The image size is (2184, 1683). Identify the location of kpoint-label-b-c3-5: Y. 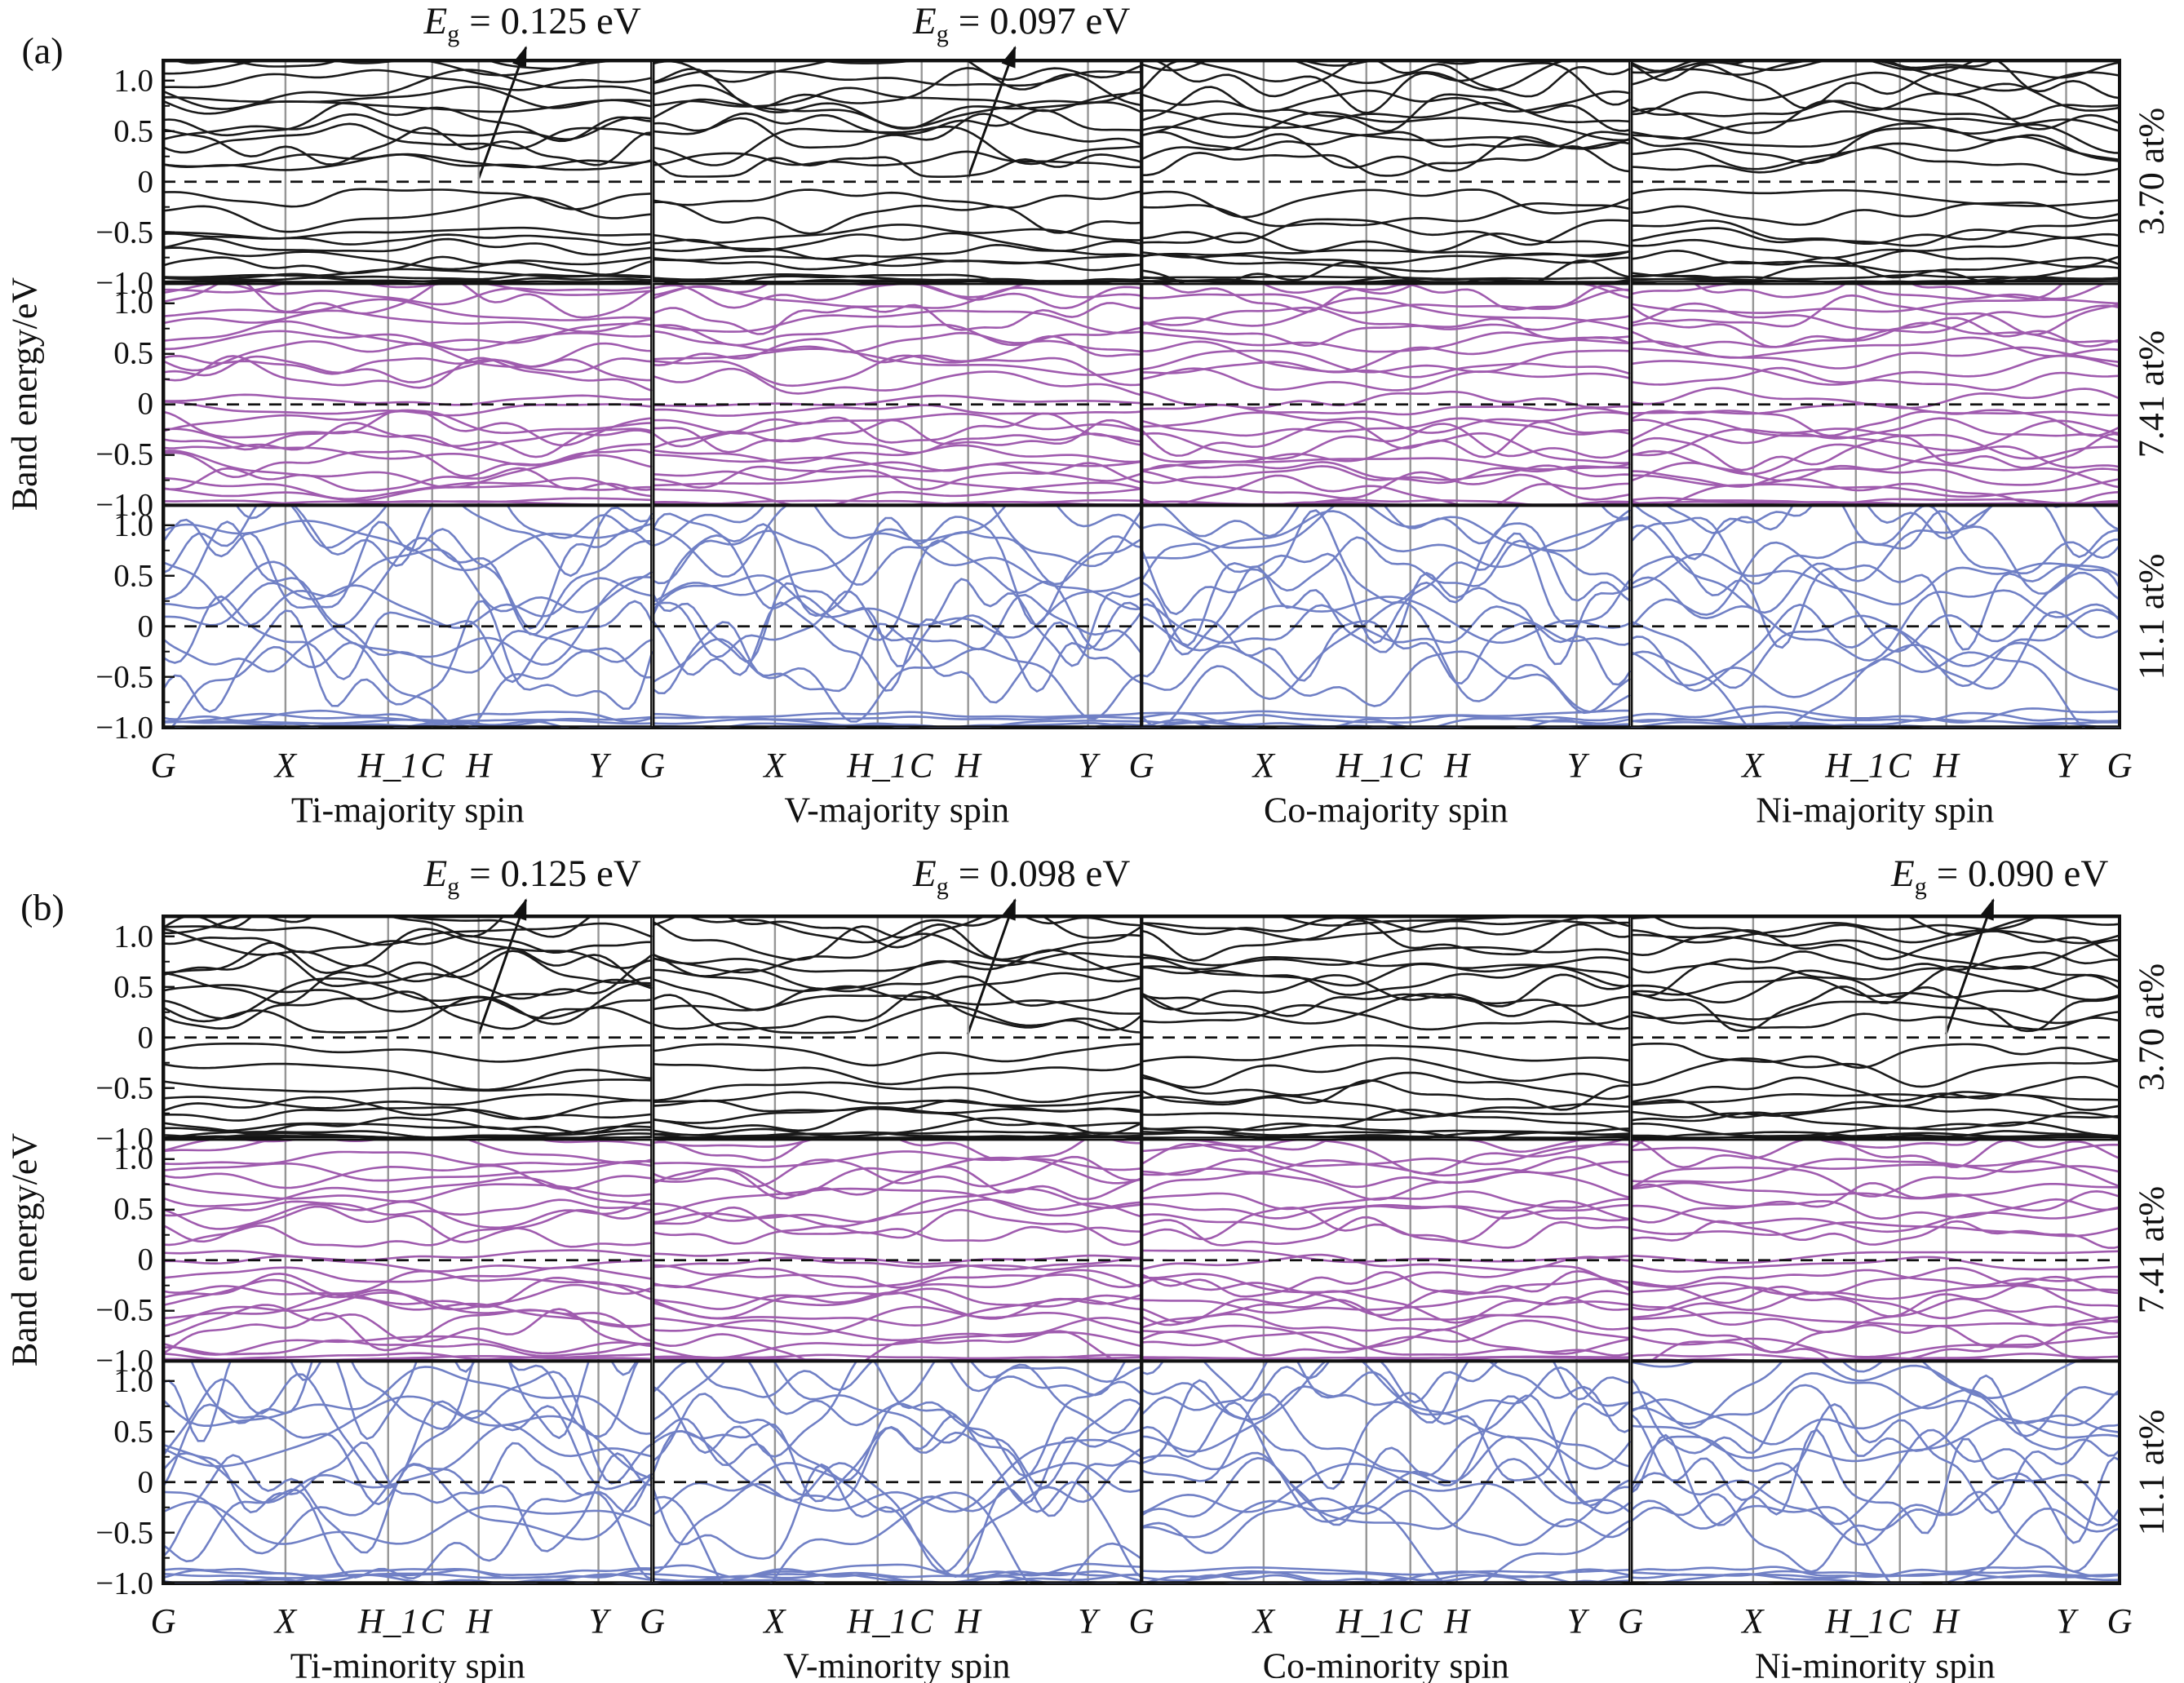
(2066, 1621).